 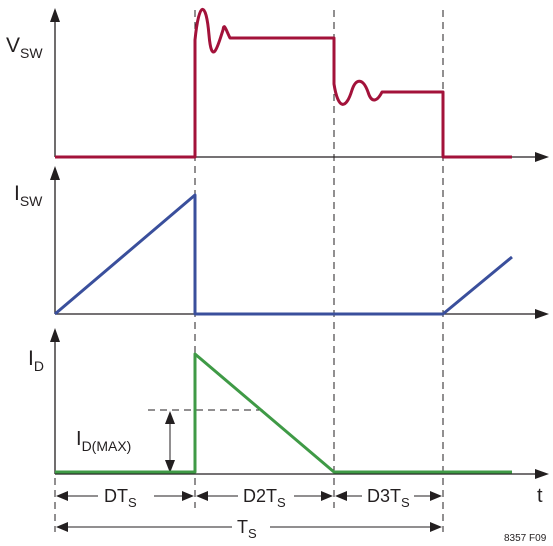 What do you see at coordinates (55, 15) in the screenshot?
I see `vsw-y-arrow` at bounding box center [55, 15].